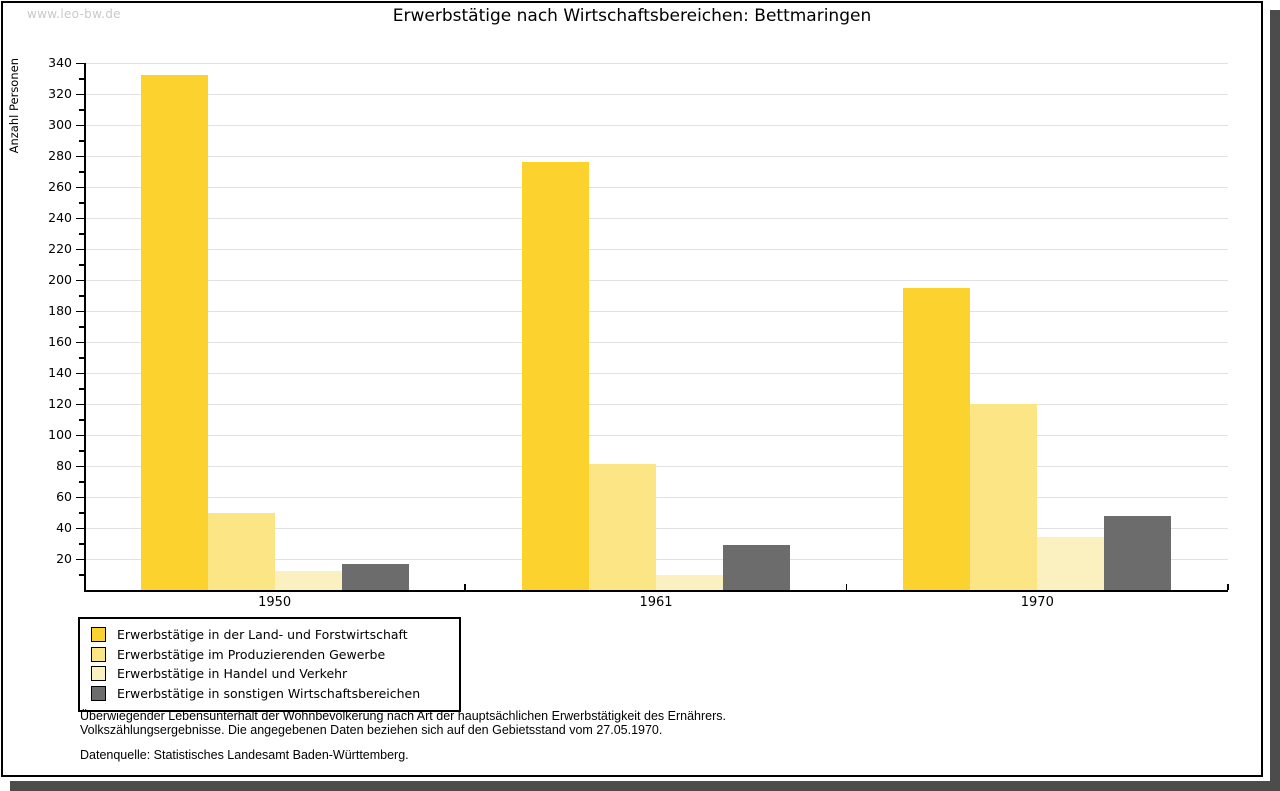 Image resolution: width=1280 pixels, height=791 pixels. I want to click on bar-1970-series2, so click(1004, 497).